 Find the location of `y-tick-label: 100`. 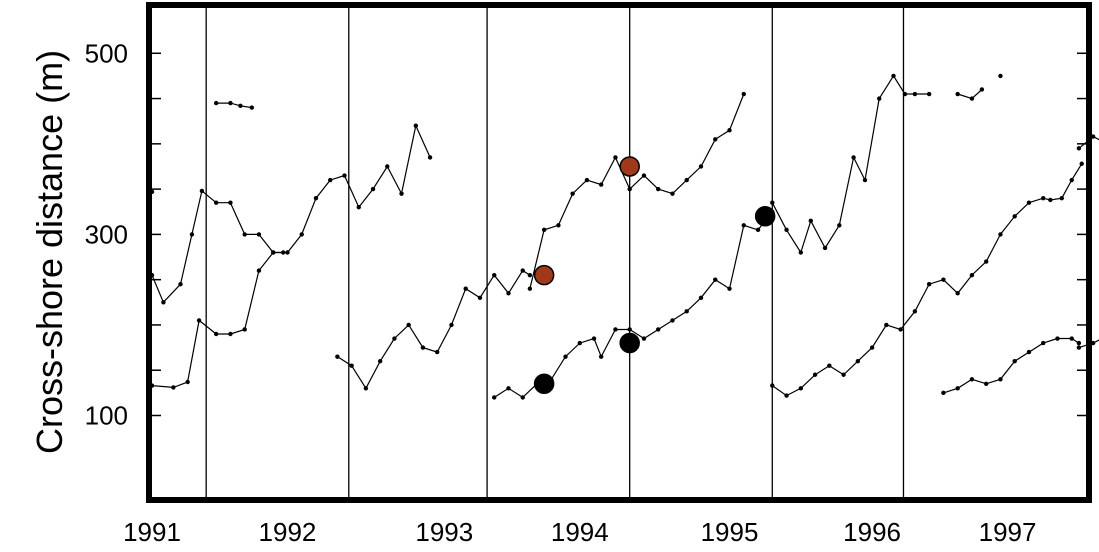

y-tick-label: 100 is located at coordinates (106, 416).